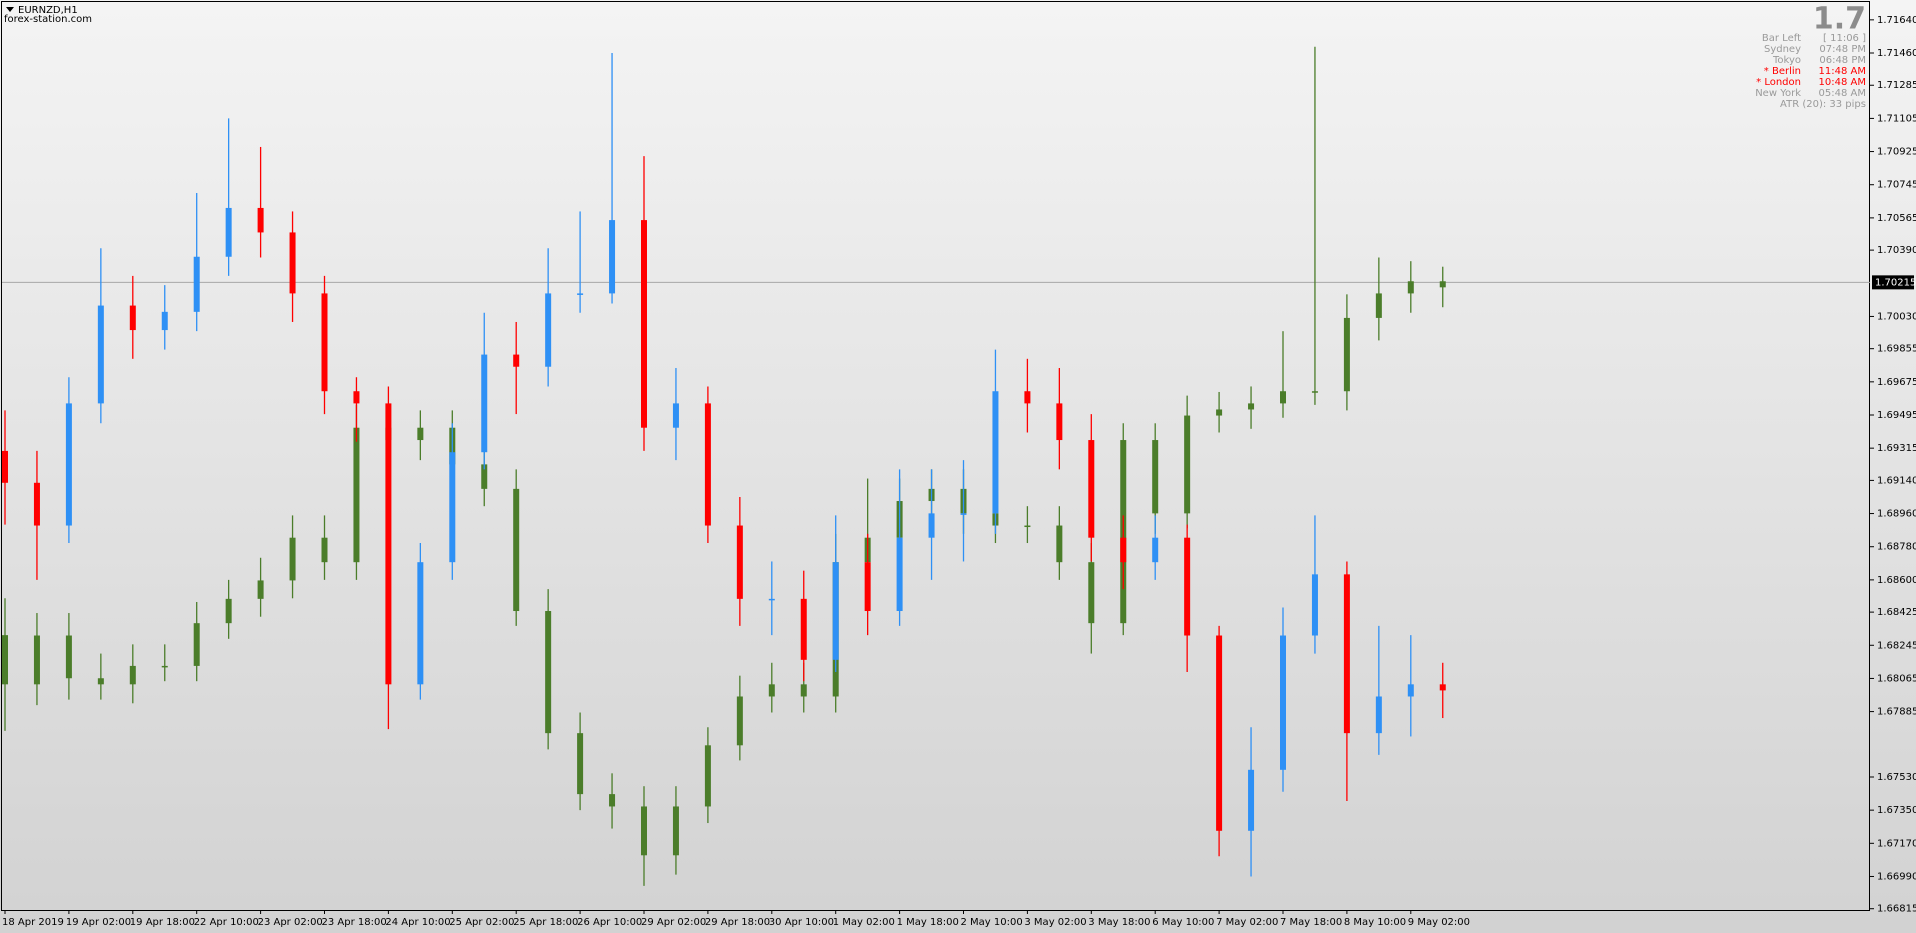  Describe the element at coordinates (162, 922) in the screenshot. I see `x-tick-label: 19 Apr 18:00` at that location.